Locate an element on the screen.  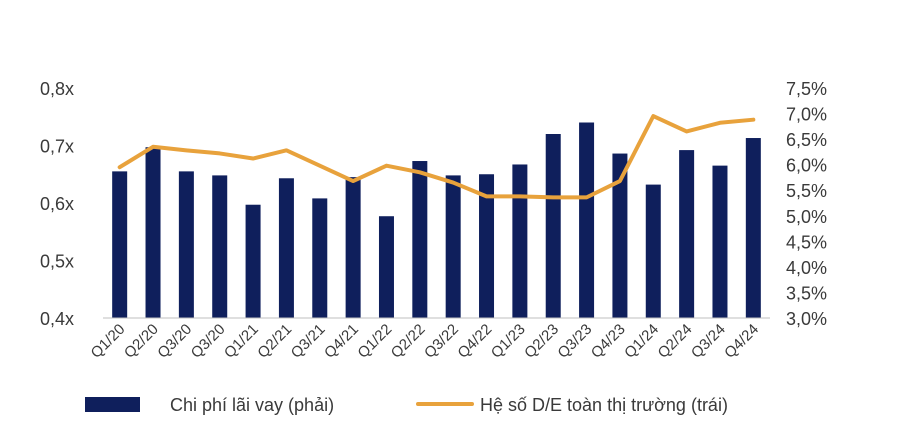
right-tick-label: 4,0% is located at coordinates (806, 268).